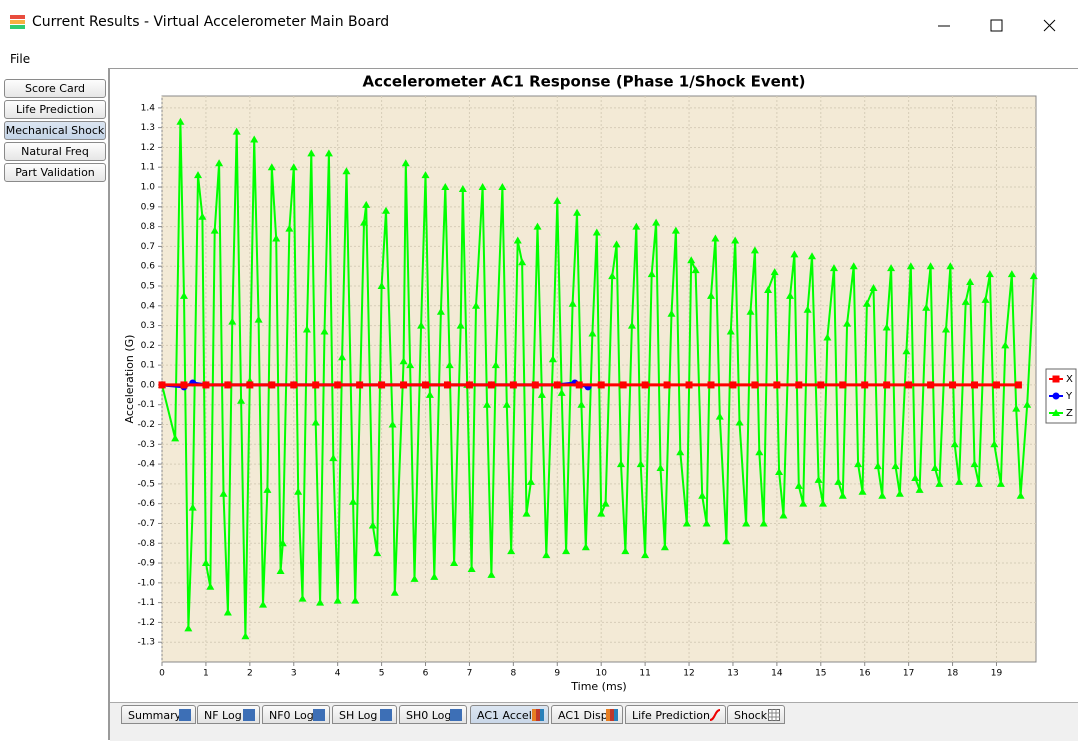 The height and width of the screenshot is (741, 1078). What do you see at coordinates (456, 715) in the screenshot?
I see `tab-icon` at bounding box center [456, 715].